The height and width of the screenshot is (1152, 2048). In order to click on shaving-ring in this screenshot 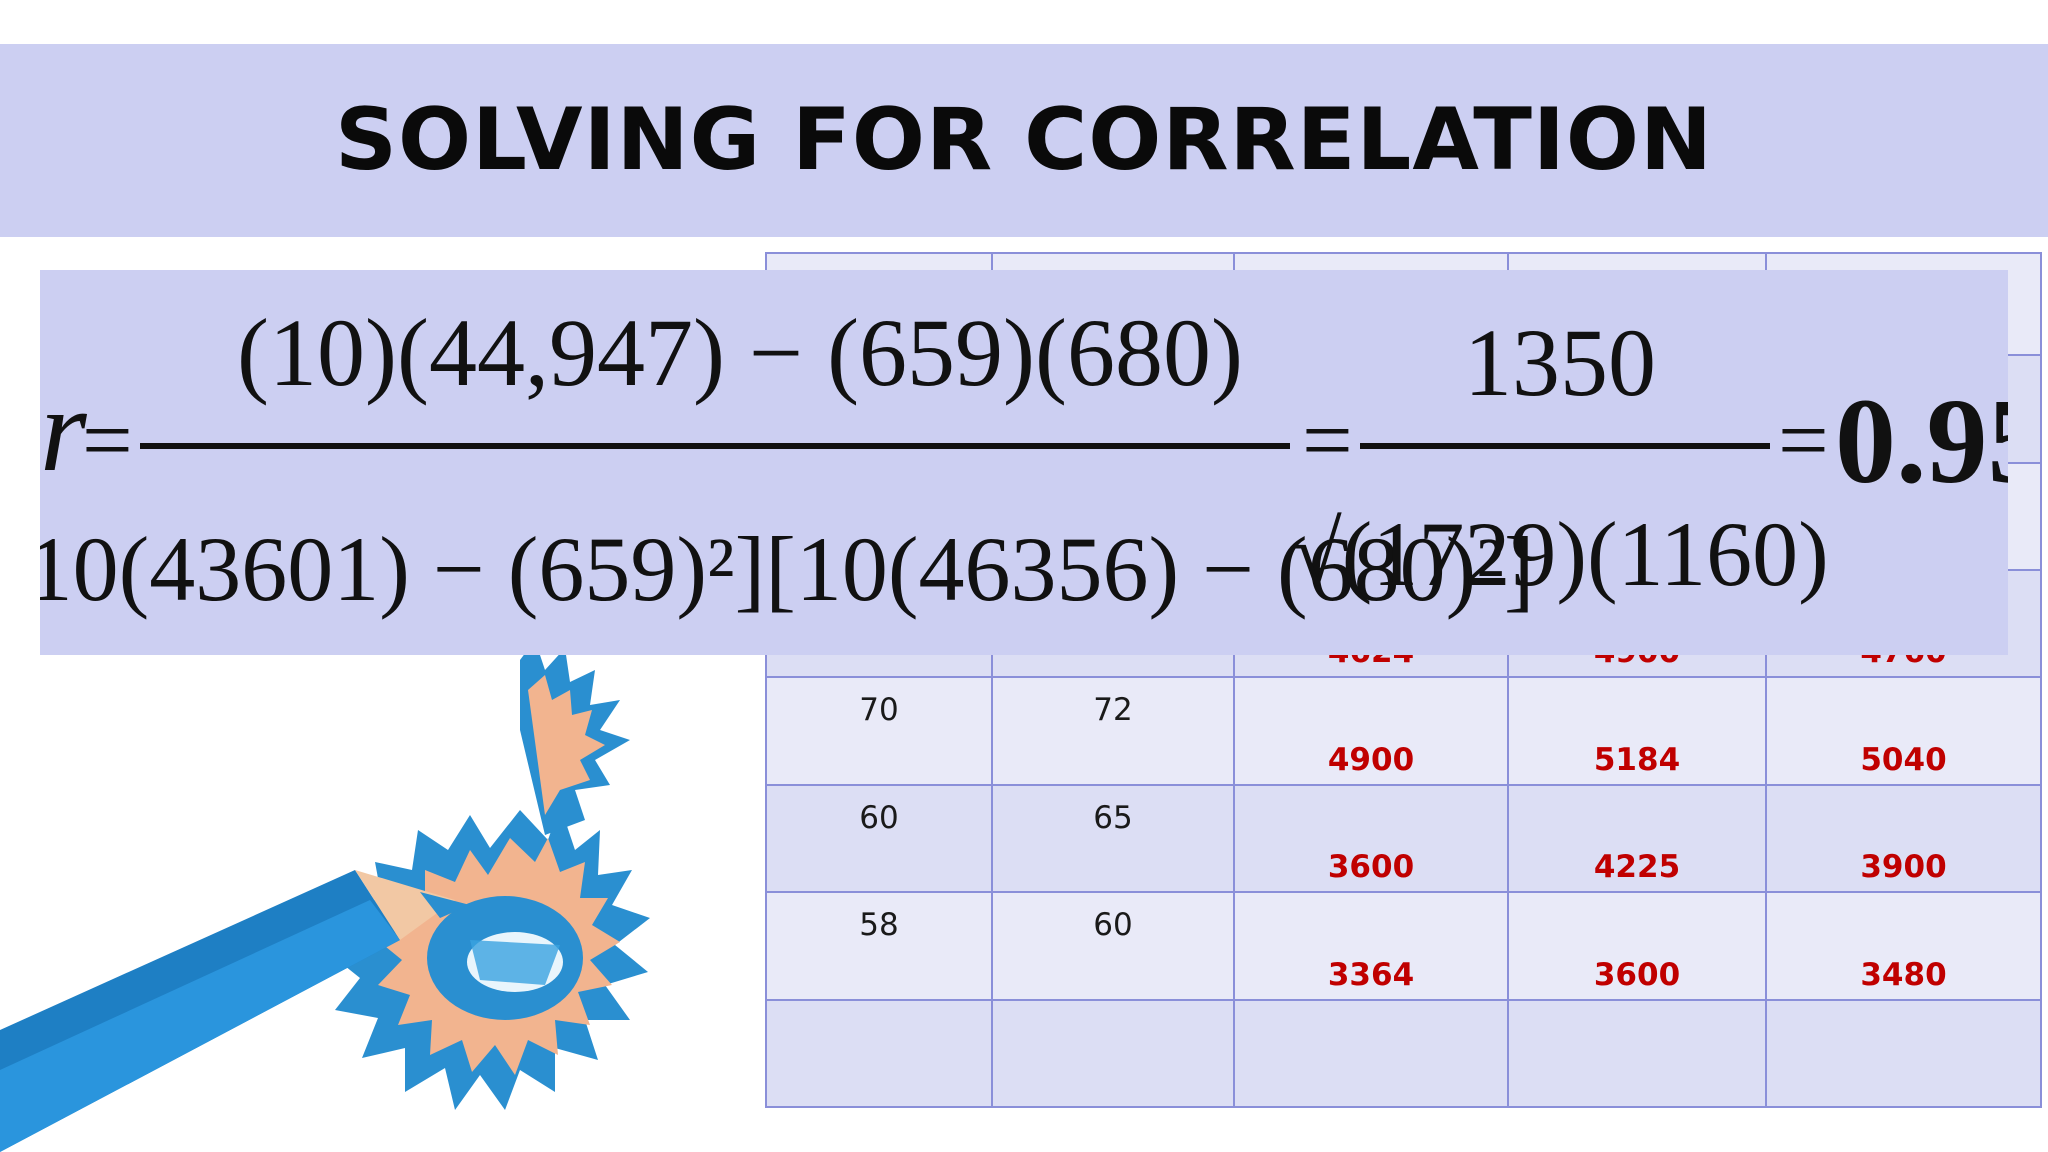, I will do `click(487, 957)`.